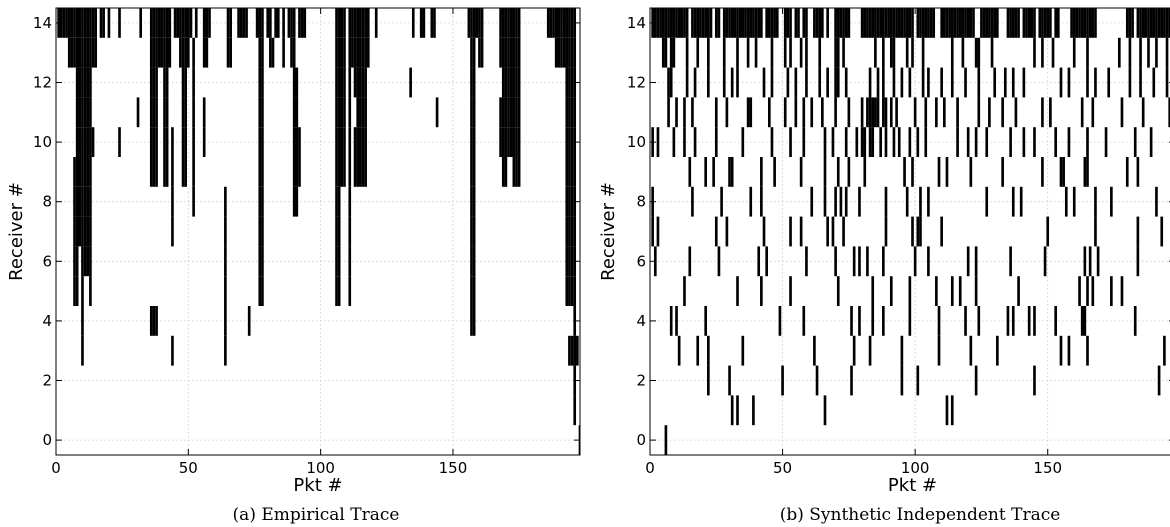  I want to click on x-tick-label: 0, so click(56, 468).